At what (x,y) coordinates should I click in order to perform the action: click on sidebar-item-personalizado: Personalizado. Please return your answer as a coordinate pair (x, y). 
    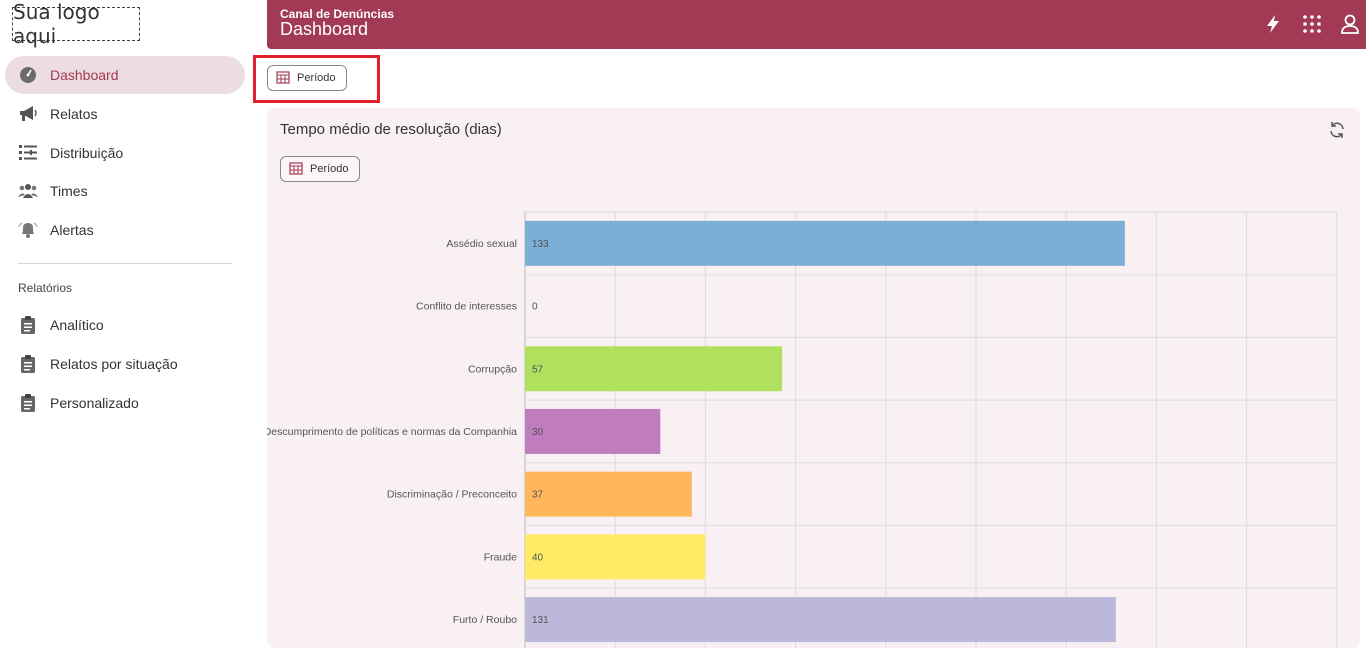
    Looking at the image, I should click on (125, 403).